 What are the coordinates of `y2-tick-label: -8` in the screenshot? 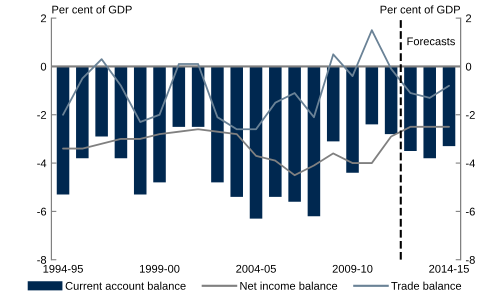 It's located at (470, 260).